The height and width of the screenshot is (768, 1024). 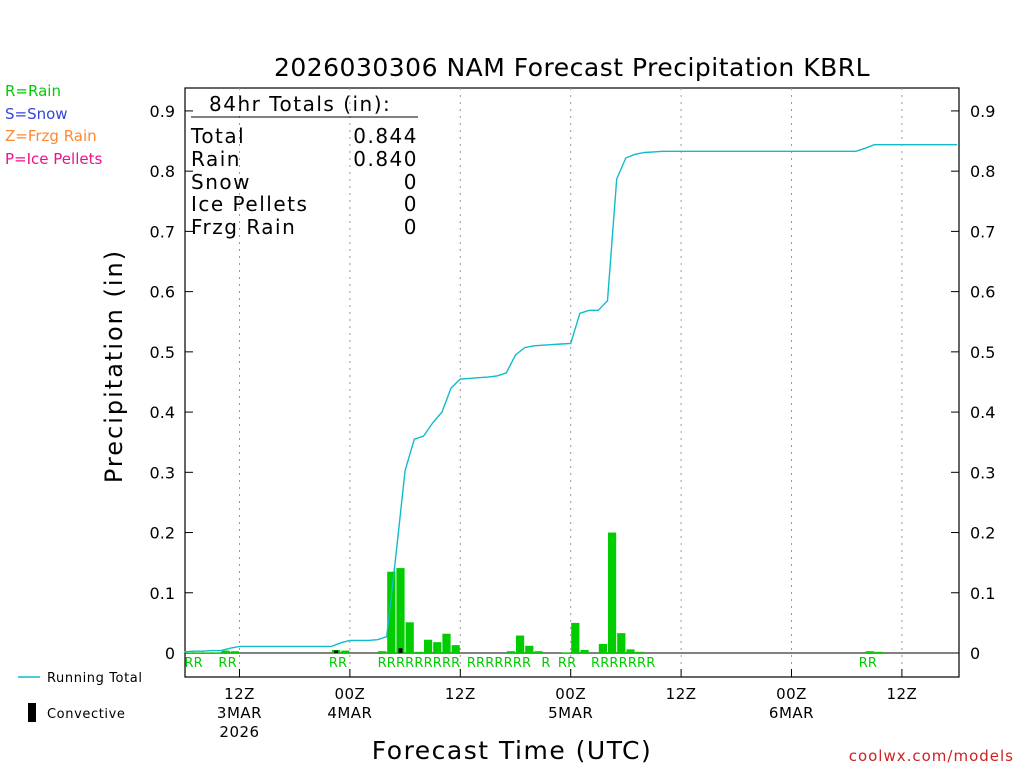 I want to click on convective-legend-label: Convective, so click(x=86, y=714).